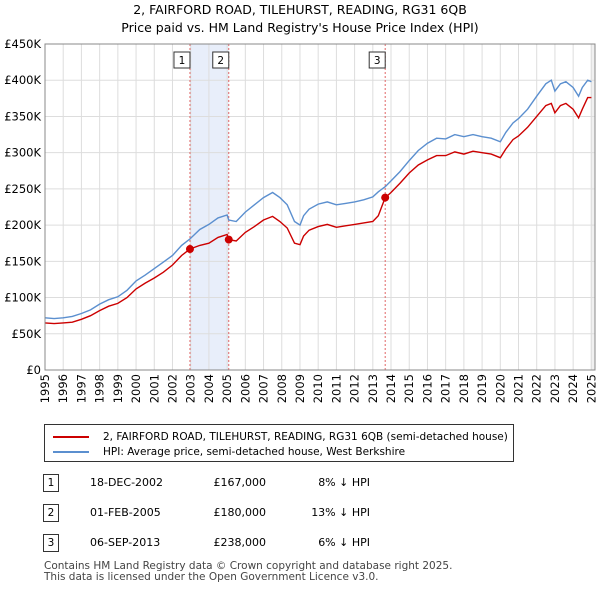  I want to click on y-tick-label: £350K, so click(22, 116).